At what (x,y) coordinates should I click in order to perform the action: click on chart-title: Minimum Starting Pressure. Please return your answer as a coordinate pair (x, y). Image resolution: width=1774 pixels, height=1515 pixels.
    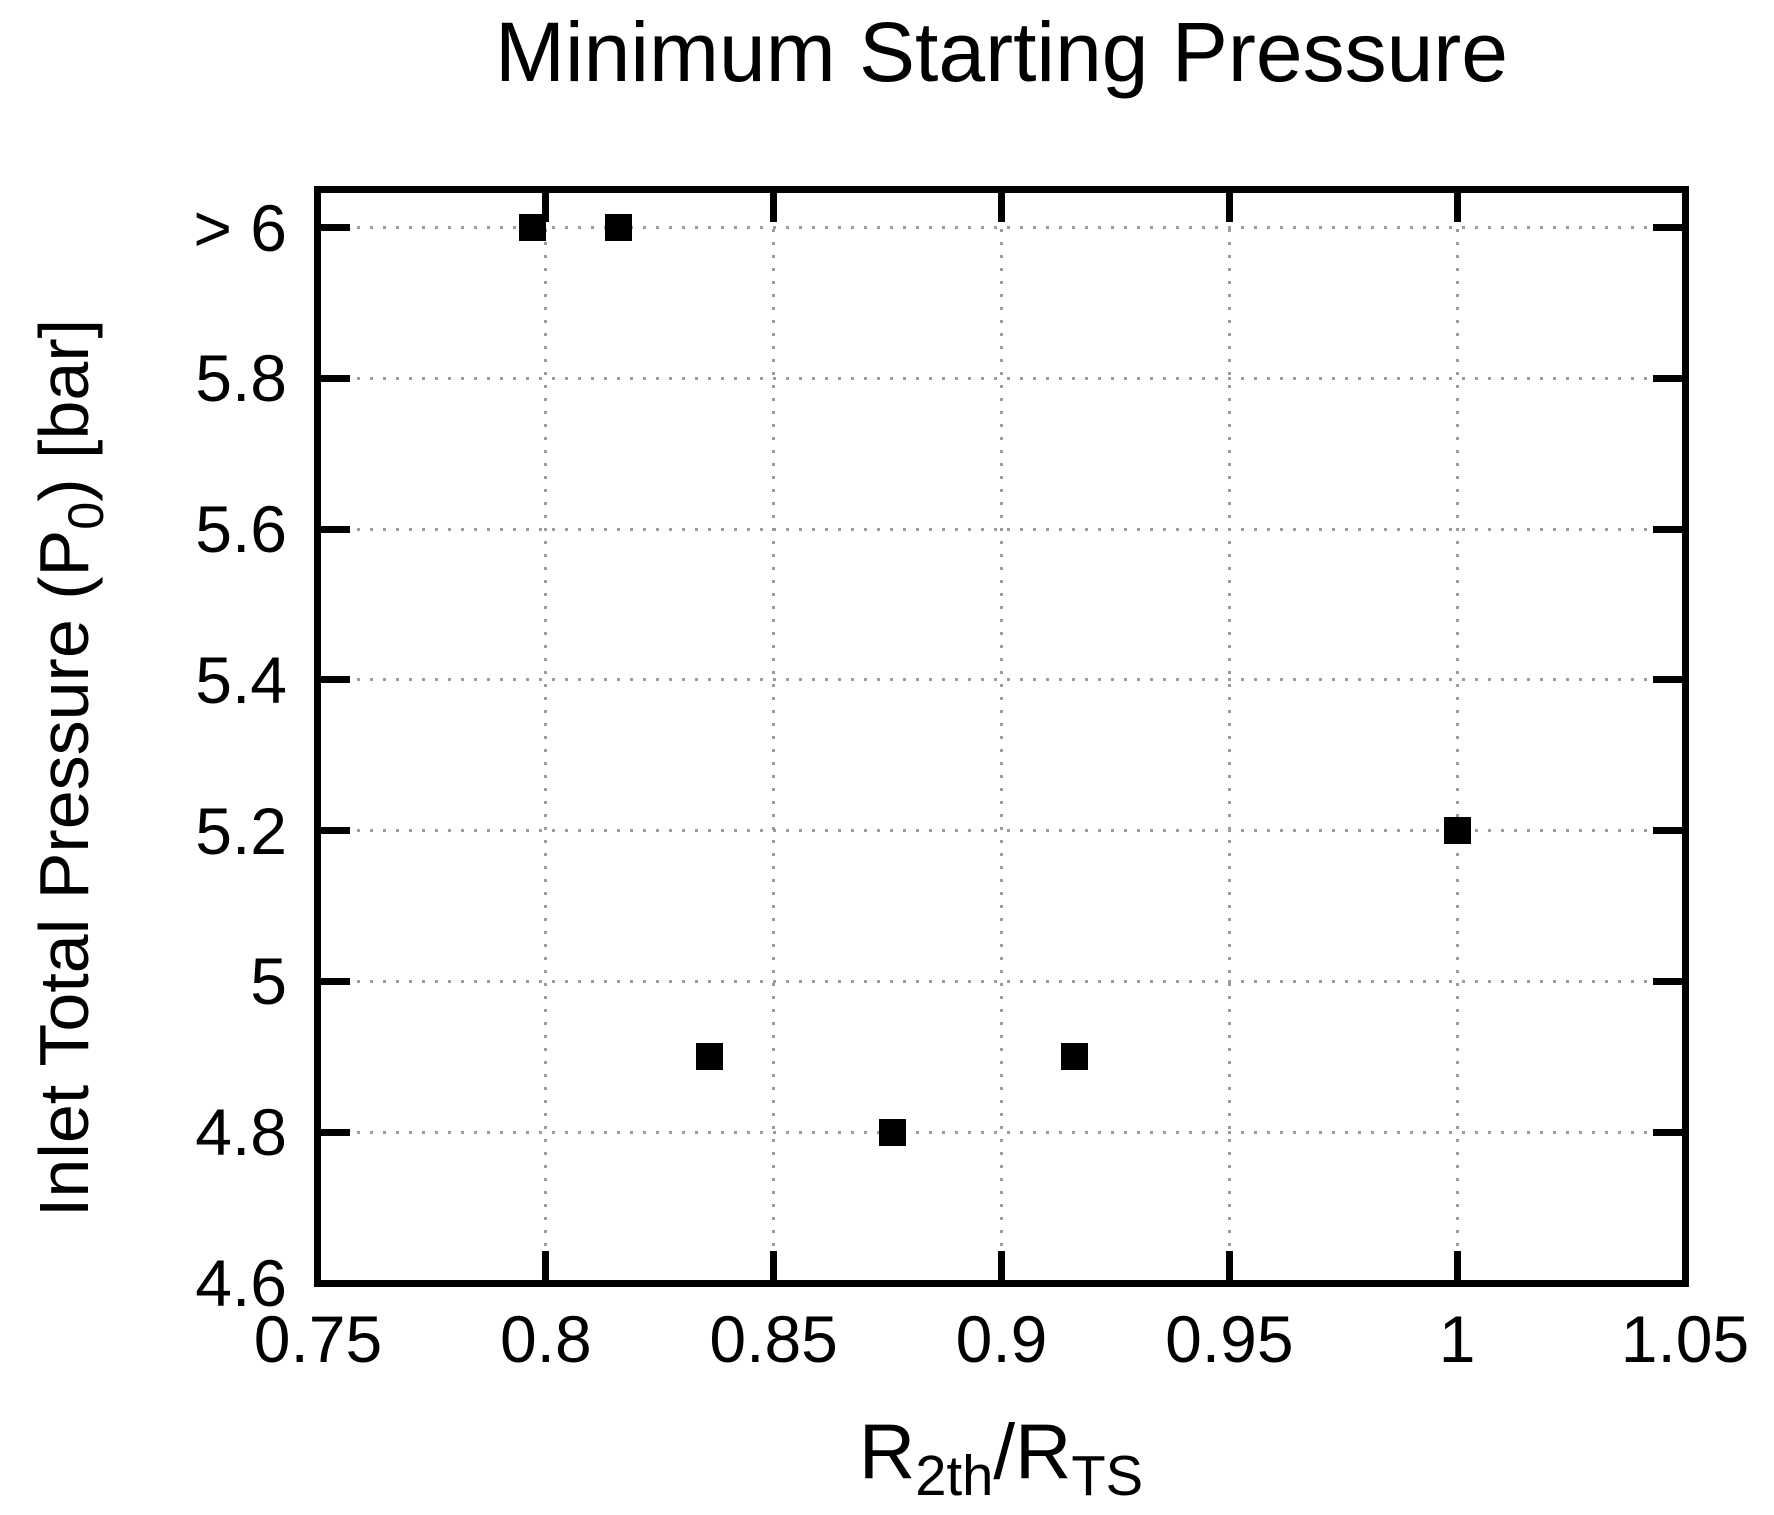
    Looking at the image, I should click on (1001, 52).